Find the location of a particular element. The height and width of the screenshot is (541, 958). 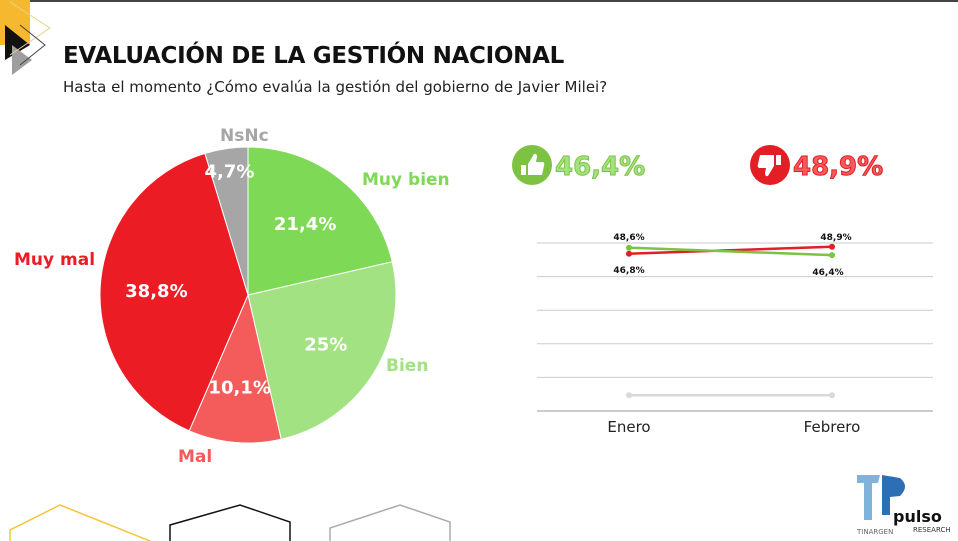

pulso-logo-text: pulso is located at coordinates (917, 516).